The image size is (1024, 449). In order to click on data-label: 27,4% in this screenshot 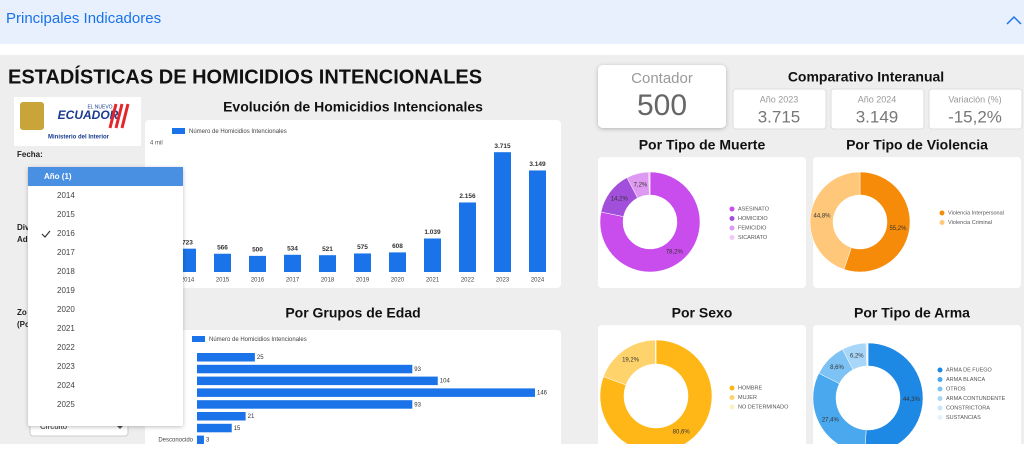, I will do `click(831, 420)`.